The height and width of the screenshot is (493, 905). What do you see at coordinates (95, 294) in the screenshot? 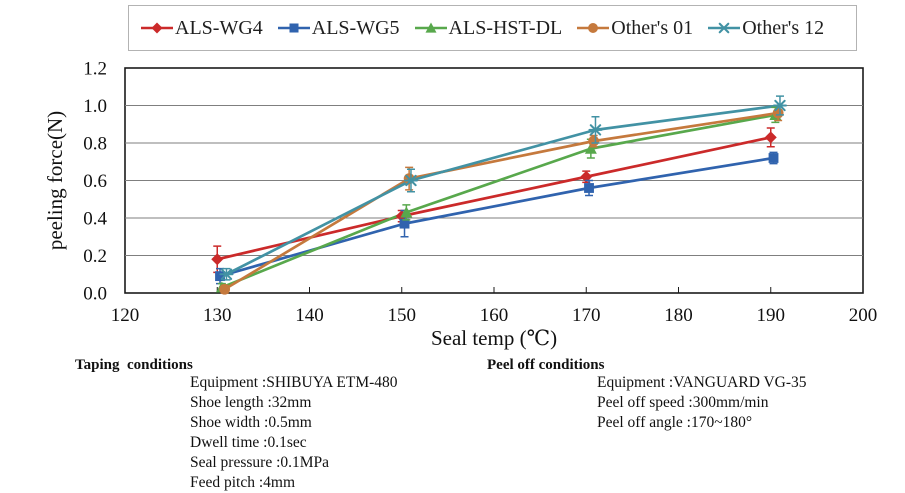
I see `y-tick-label: 0.0` at bounding box center [95, 294].